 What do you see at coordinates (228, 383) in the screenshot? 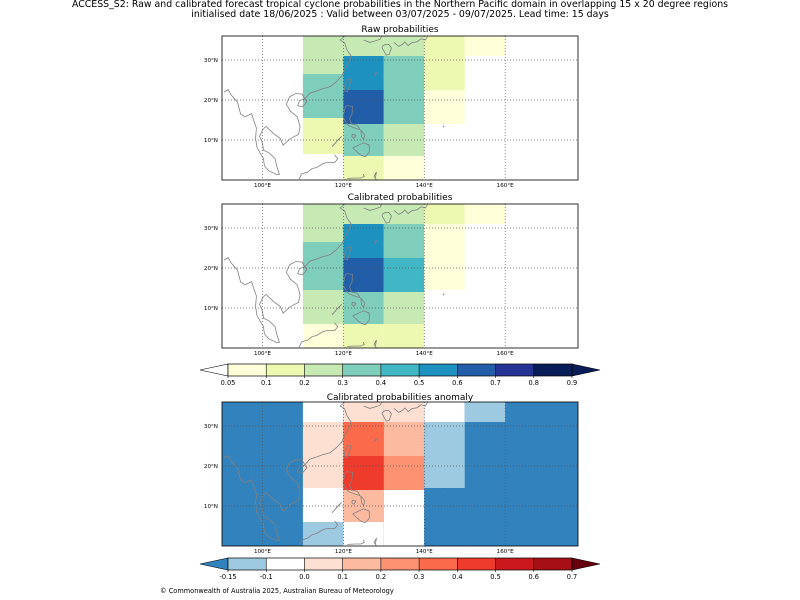
I see `probability-colorbar-tick-label: 0.05` at bounding box center [228, 383].